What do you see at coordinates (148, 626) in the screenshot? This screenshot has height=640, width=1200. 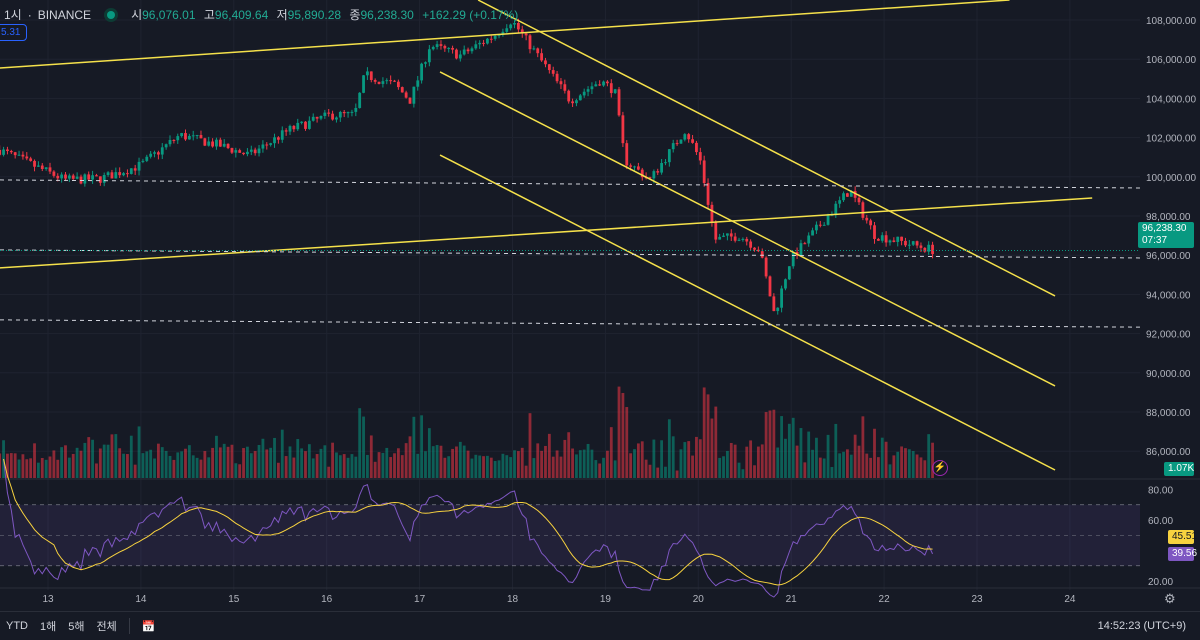 I see `goto-date-icon: 📅` at bounding box center [148, 626].